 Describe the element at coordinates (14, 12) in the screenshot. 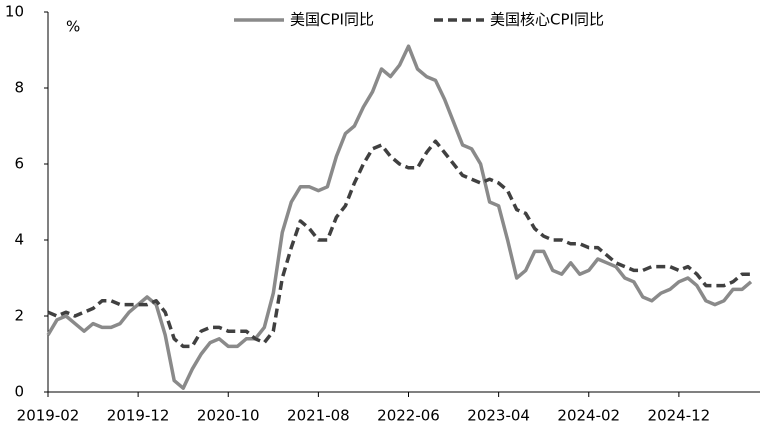

I see `y-tick-label: 10` at that location.